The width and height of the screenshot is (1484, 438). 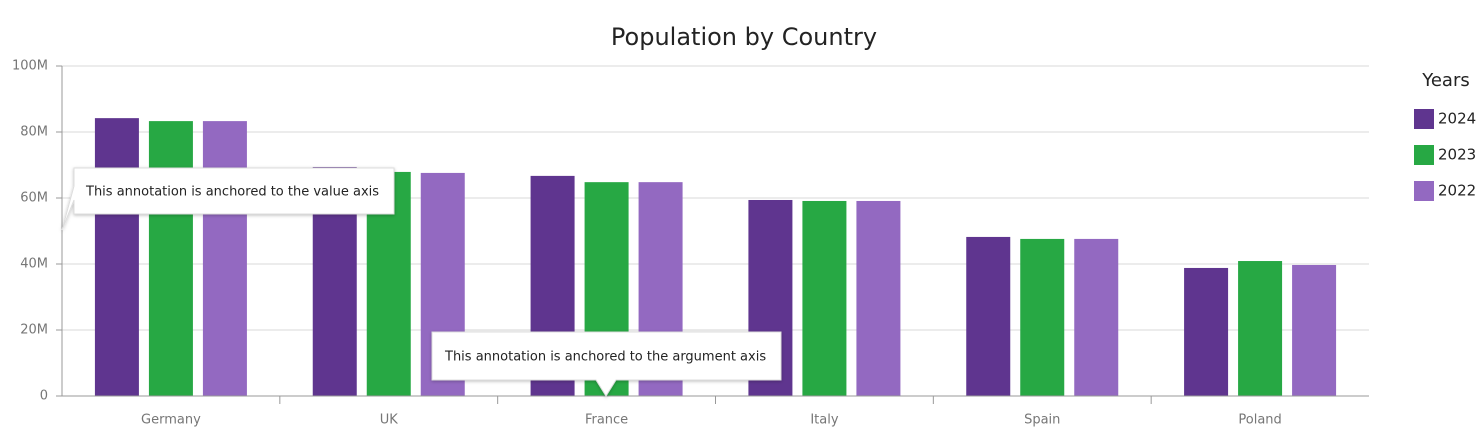 What do you see at coordinates (34, 330) in the screenshot?
I see `y-tick-label: 20M` at bounding box center [34, 330].